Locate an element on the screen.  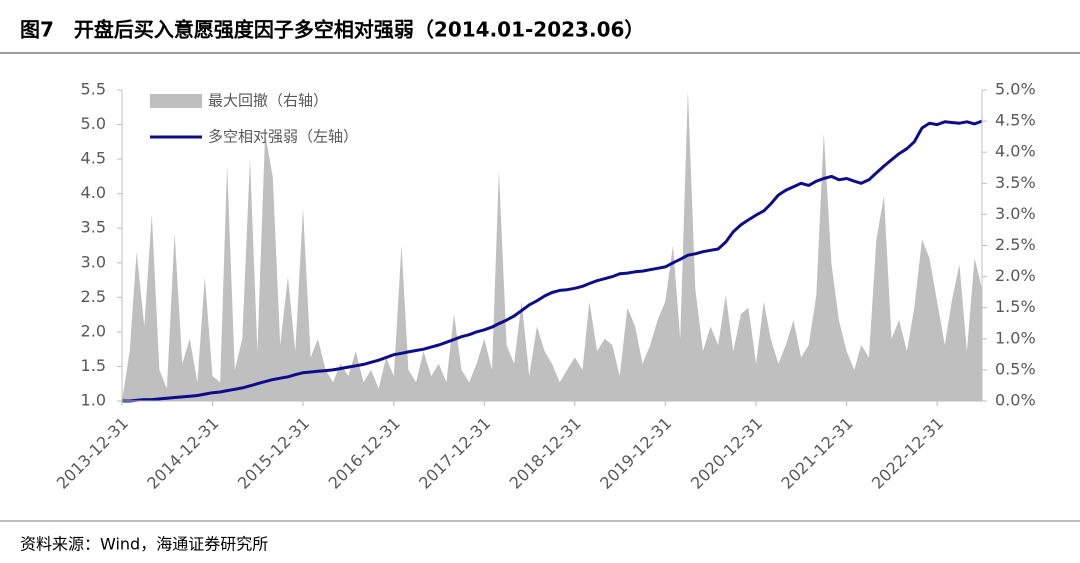
legend-label: 多空相对强弱（左轴） is located at coordinates (283, 137).